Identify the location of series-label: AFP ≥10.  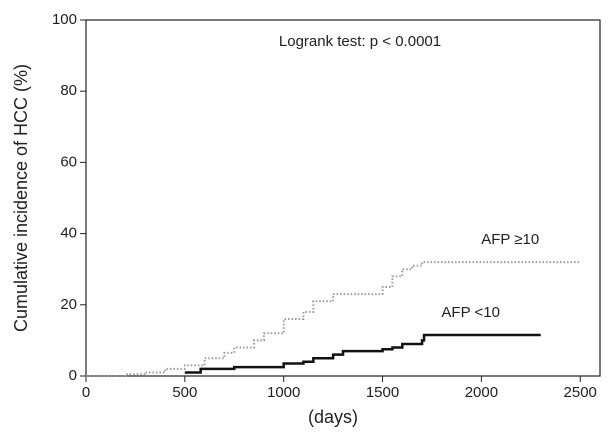
(510, 239).